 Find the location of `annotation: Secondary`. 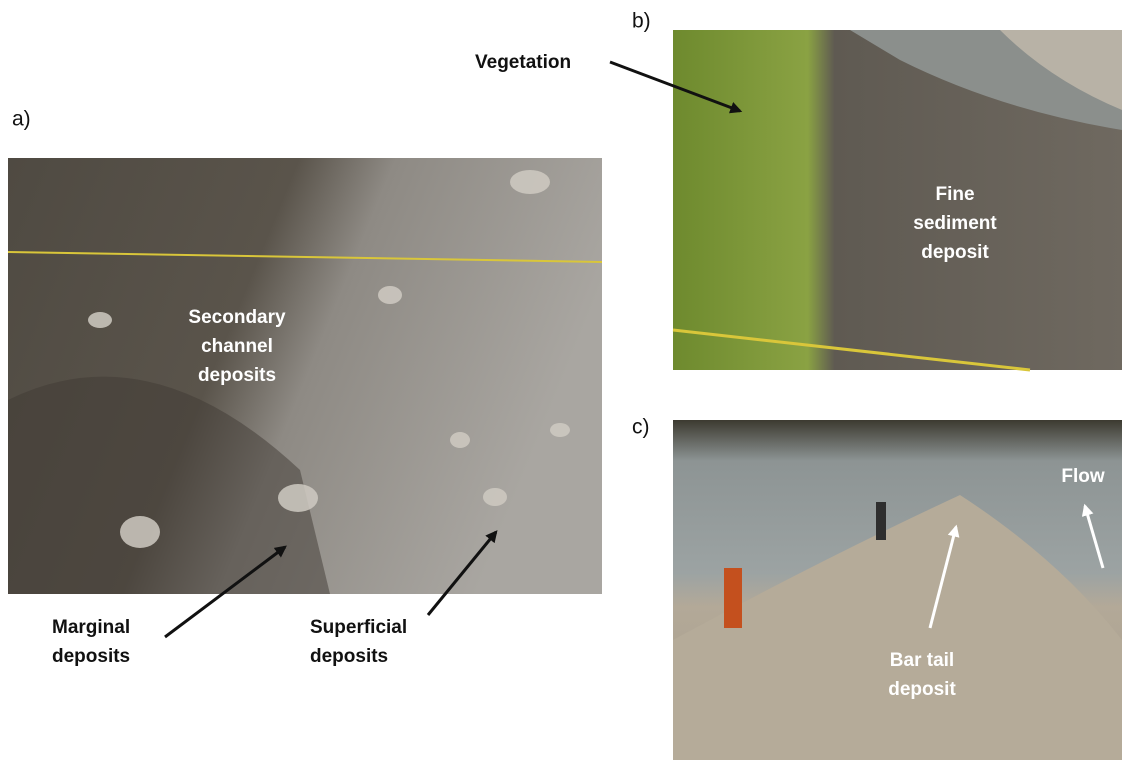

annotation: Secondary is located at coordinates (237, 317).